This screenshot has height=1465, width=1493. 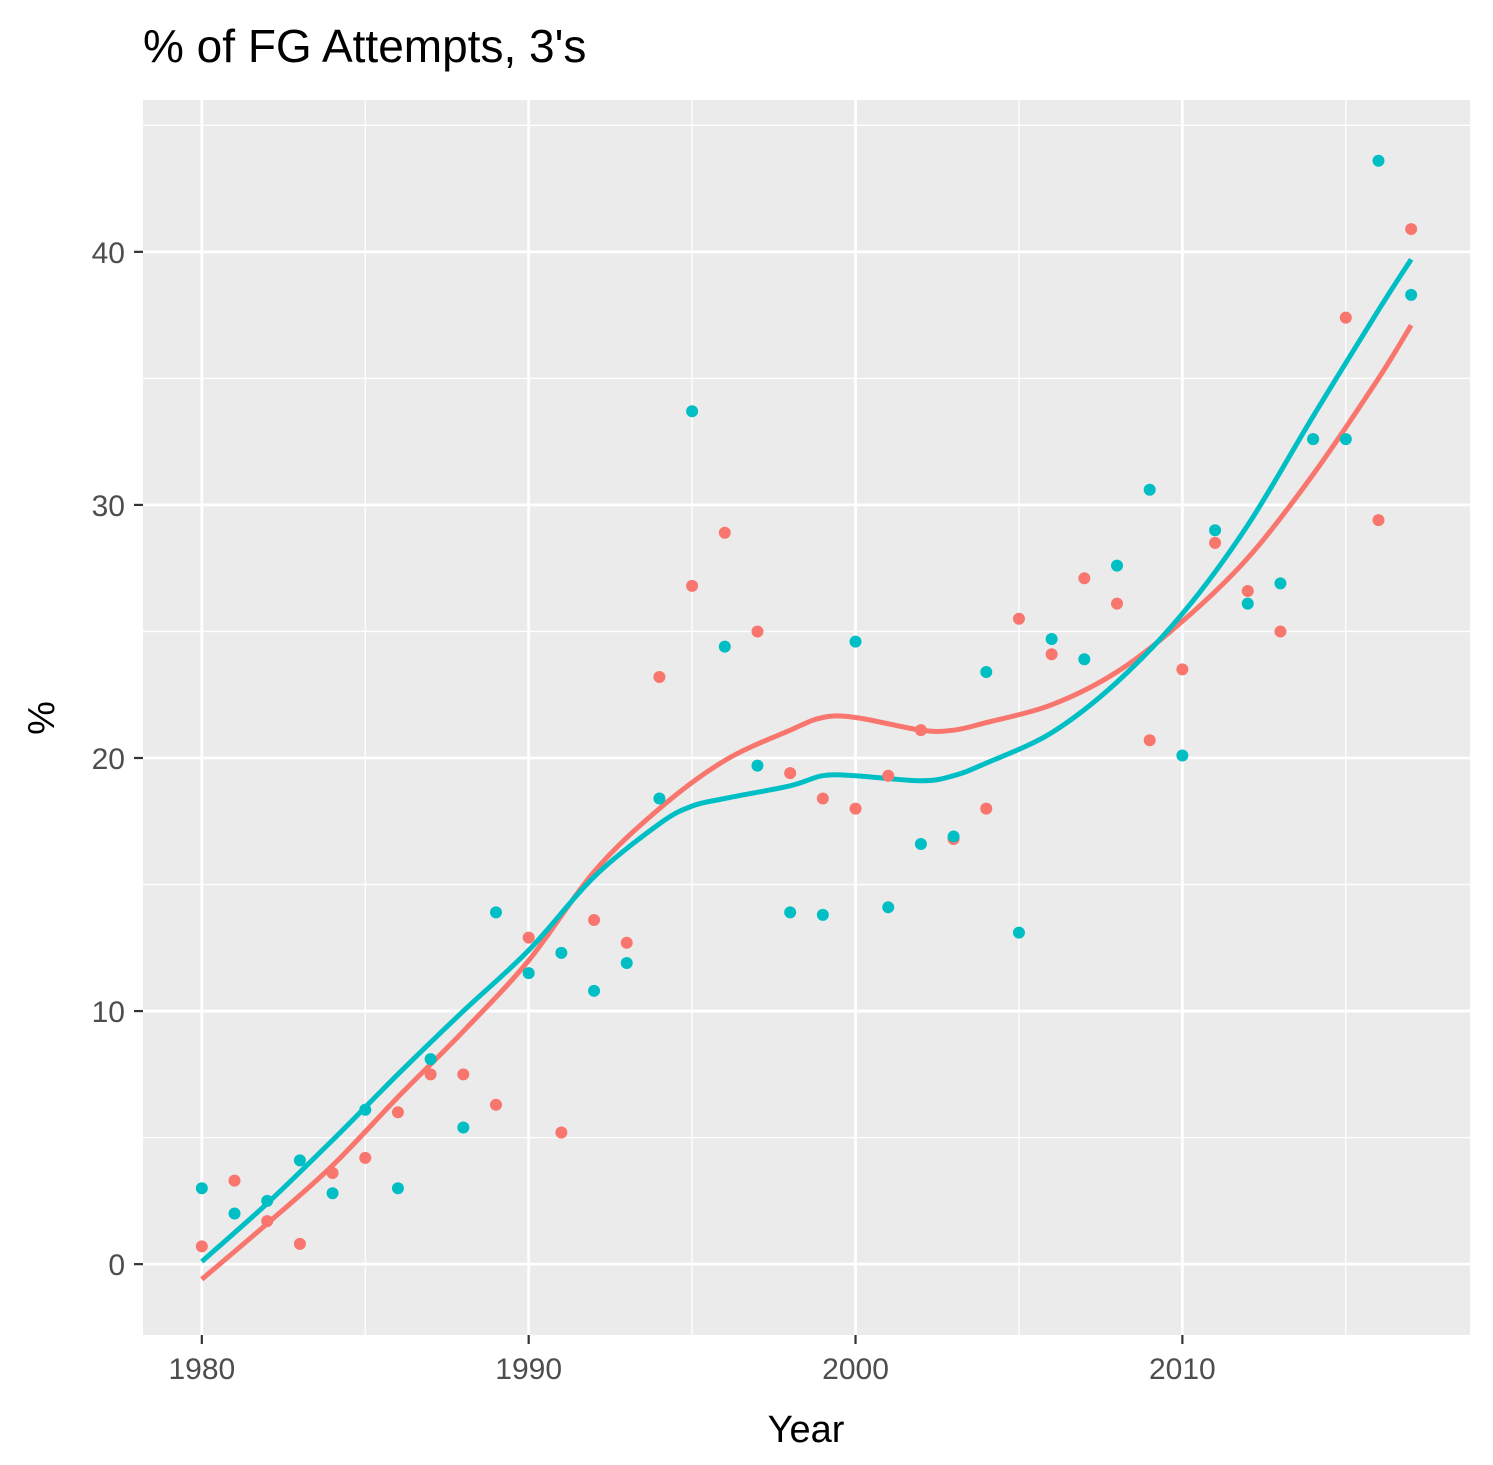 What do you see at coordinates (201, 1369) in the screenshot?
I see `x-tick-label: 1980` at bounding box center [201, 1369].